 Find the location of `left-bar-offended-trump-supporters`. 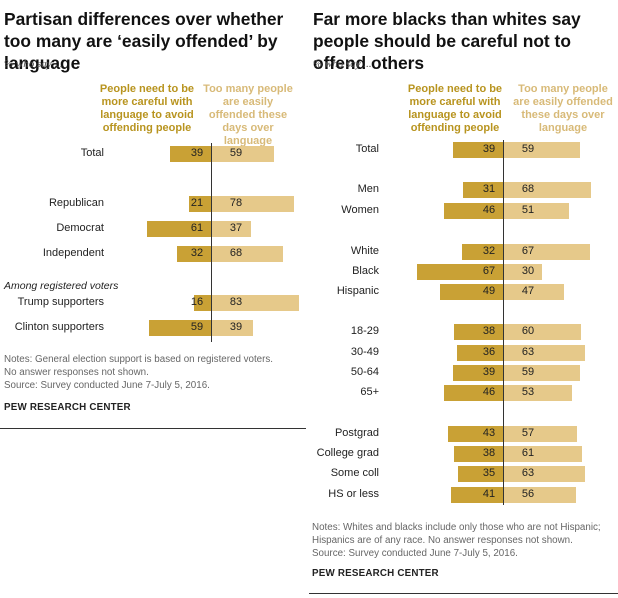

left-bar-offended-trump-supporters is located at coordinates (256, 303).